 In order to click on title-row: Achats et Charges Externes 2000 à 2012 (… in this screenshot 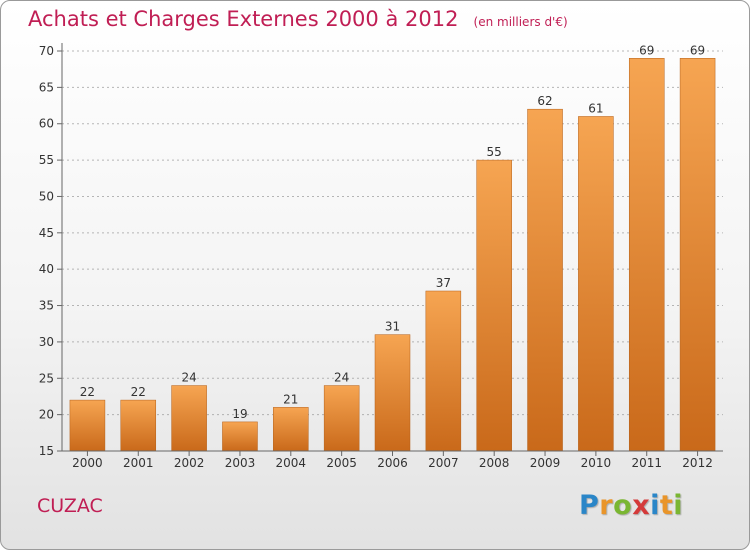, I will do `click(298, 19)`.